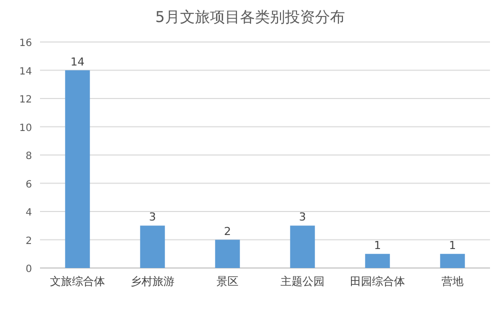 The width and height of the screenshot is (500, 332). I want to click on x-tick-label: 田园综合体, so click(377, 281).